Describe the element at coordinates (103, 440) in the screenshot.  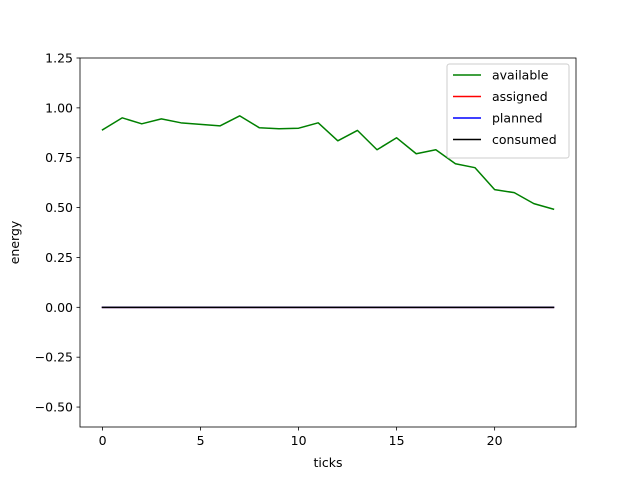
I see `x-tick-label: 0` at that location.